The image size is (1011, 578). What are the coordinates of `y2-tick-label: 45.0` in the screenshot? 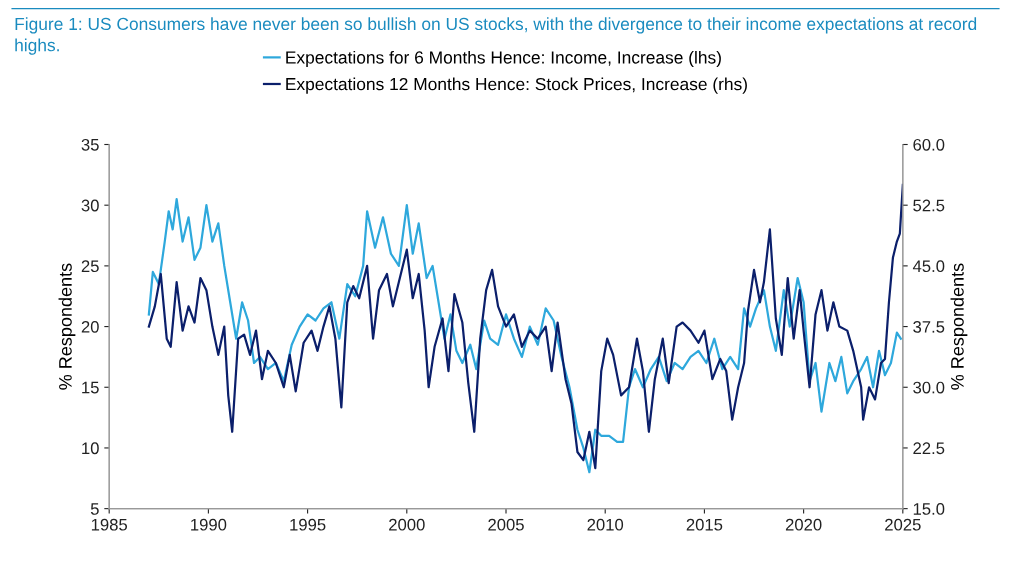 It's located at (928, 266).